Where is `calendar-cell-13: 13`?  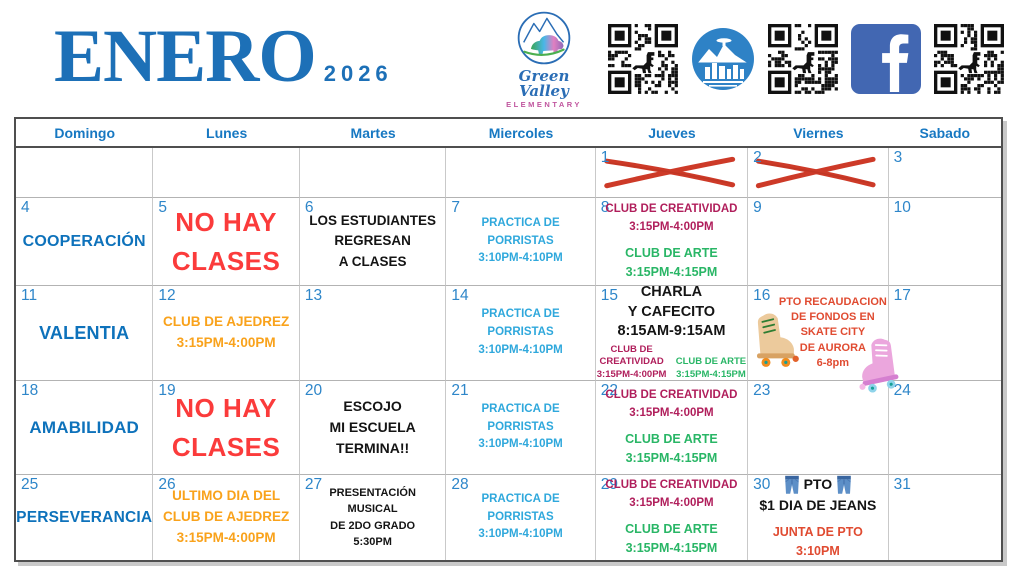 calendar-cell-13: 13 is located at coordinates (373, 333).